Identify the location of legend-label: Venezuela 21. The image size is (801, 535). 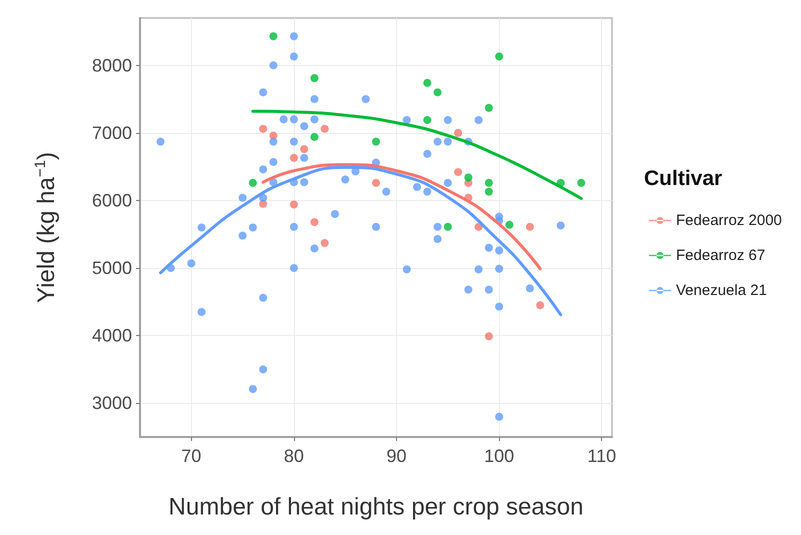
(721, 290).